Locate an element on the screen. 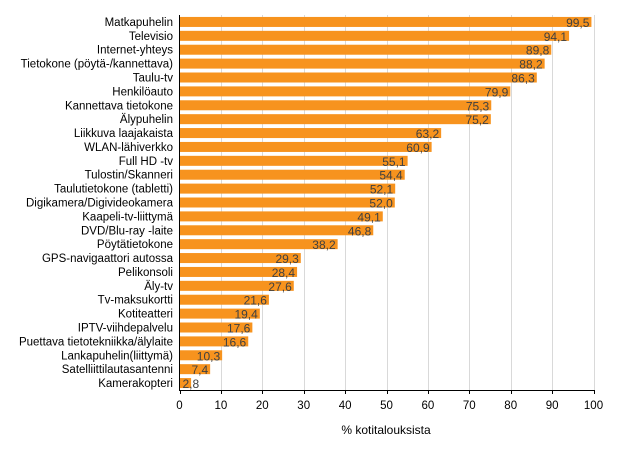 The image size is (618, 452). category-label: IPTV-viihdepalvelu is located at coordinates (125, 329).